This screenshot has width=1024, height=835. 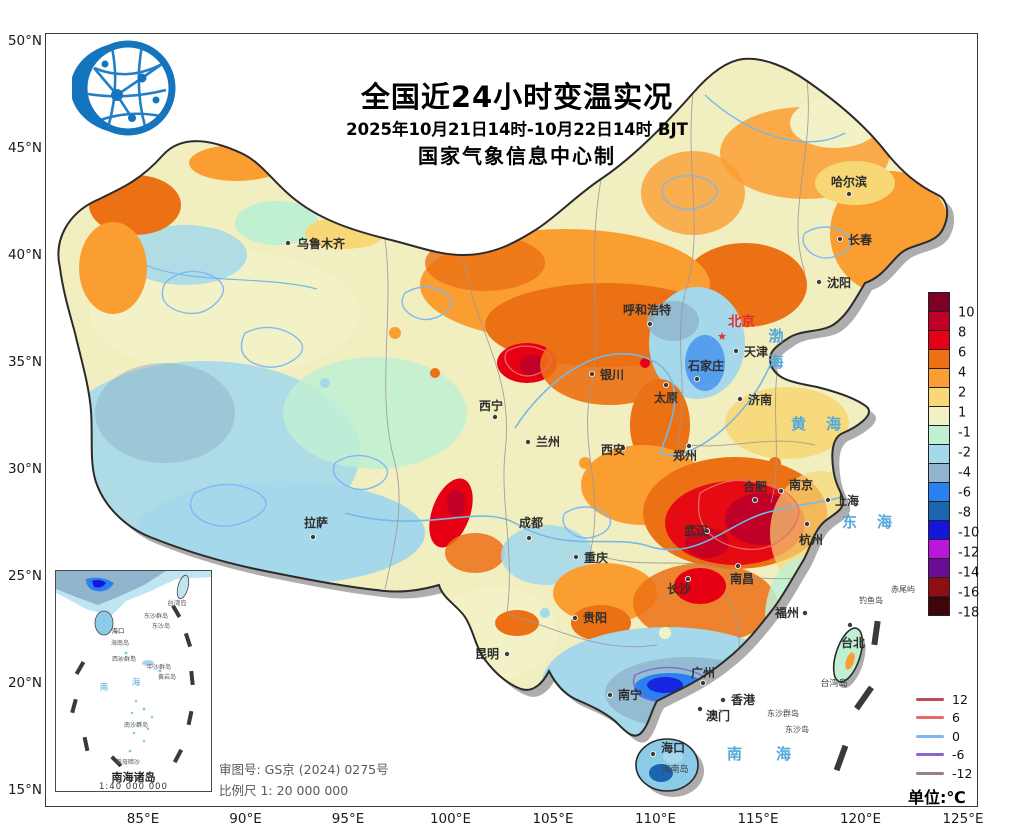 What do you see at coordinates (877, 522) in the screenshot?
I see `sea-label: 东海` at bounding box center [877, 522].